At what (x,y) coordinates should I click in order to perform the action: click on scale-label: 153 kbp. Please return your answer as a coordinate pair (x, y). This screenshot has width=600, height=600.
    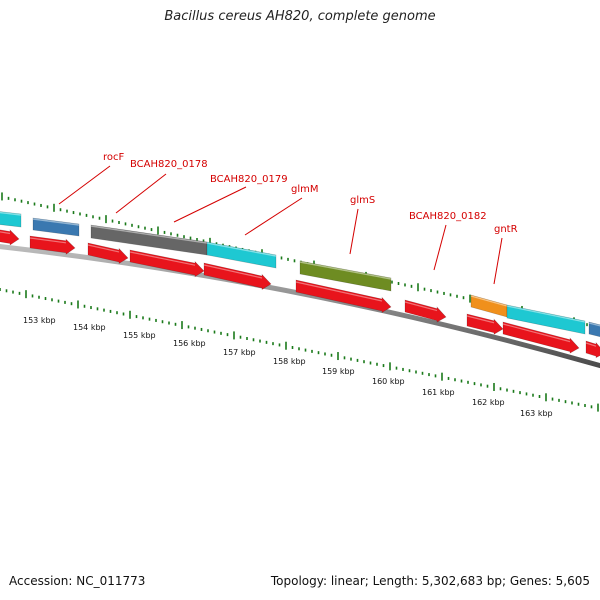
    Looking at the image, I should click on (39, 320).